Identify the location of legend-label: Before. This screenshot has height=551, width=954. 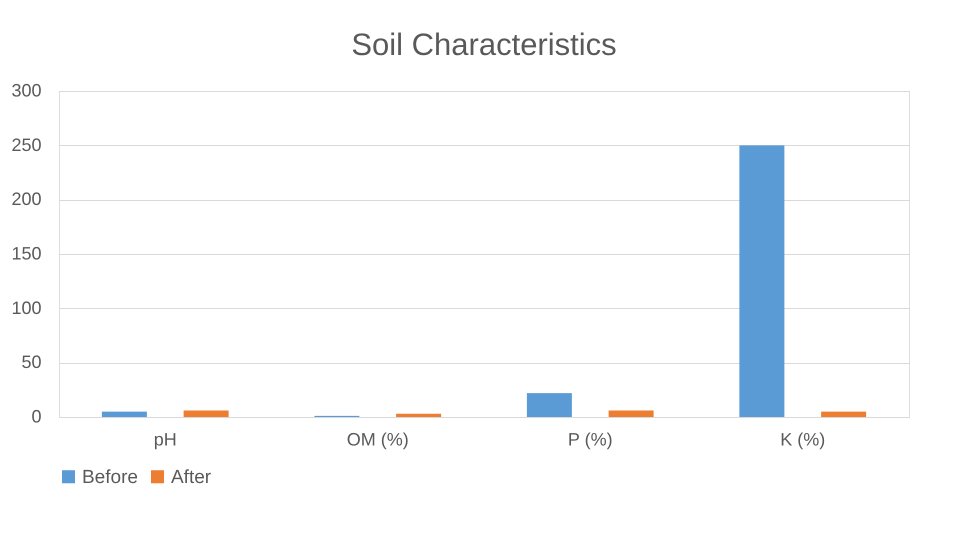
(110, 477).